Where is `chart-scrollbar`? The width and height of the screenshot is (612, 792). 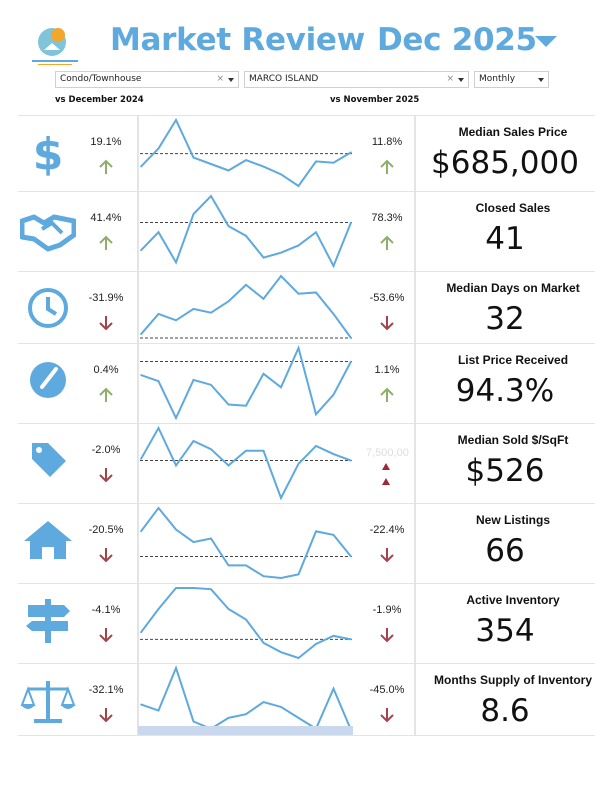 chart-scrollbar is located at coordinates (245, 730).